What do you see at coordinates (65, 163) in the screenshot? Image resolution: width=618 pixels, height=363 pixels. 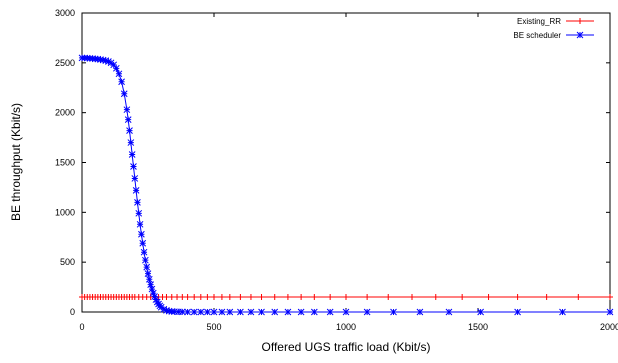 I see `y-tick-label: 1500` at bounding box center [65, 163].